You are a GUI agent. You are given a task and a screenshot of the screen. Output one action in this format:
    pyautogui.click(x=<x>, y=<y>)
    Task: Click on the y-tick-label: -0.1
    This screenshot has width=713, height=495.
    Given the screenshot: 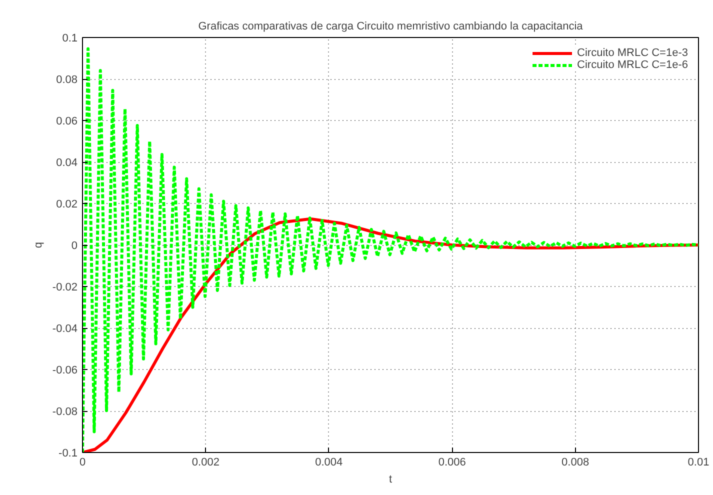 What is the action you would take?
    pyautogui.click(x=68, y=454)
    